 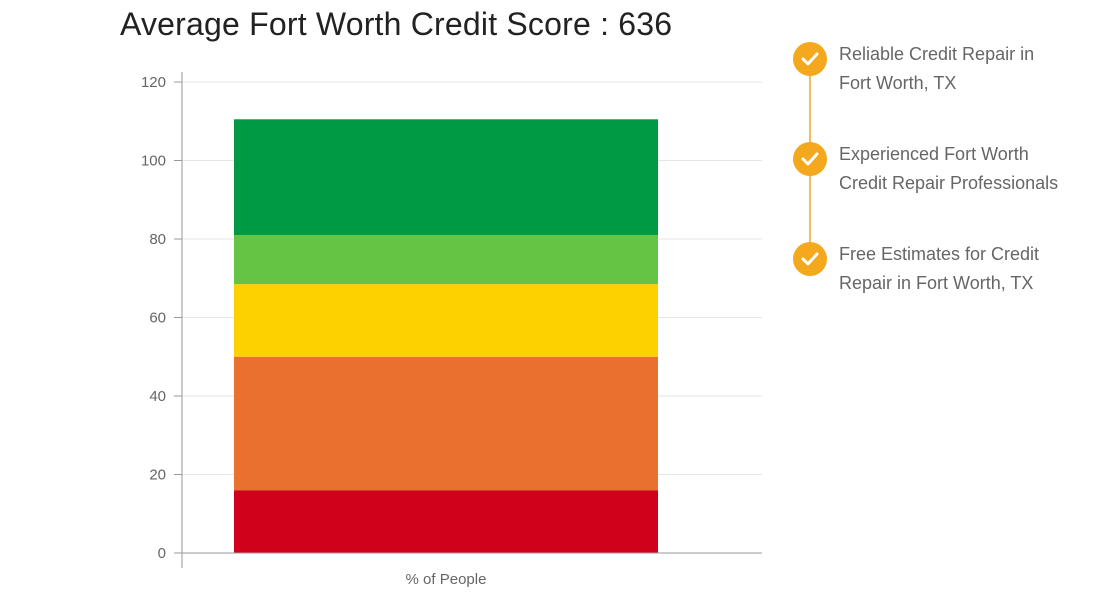 I want to click on feature-text: Reliable Credit Repair in Fort Worth, TX, so click(x=936, y=69).